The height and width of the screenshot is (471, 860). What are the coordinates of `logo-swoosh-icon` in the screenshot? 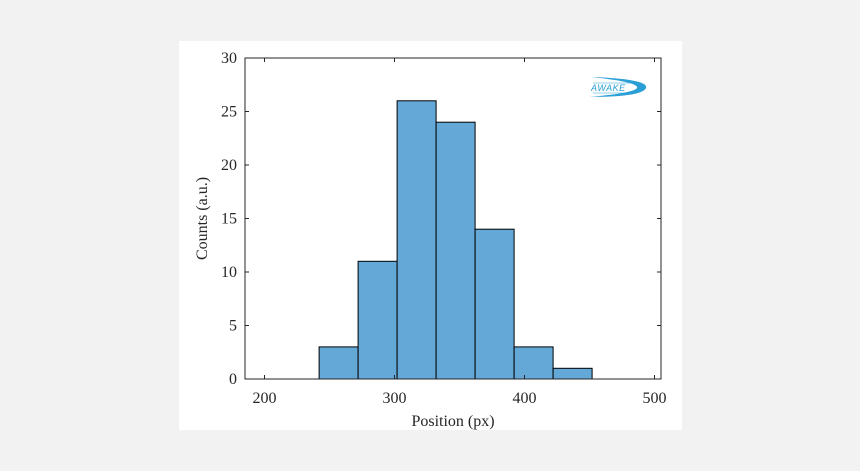 It's located at (618, 87).